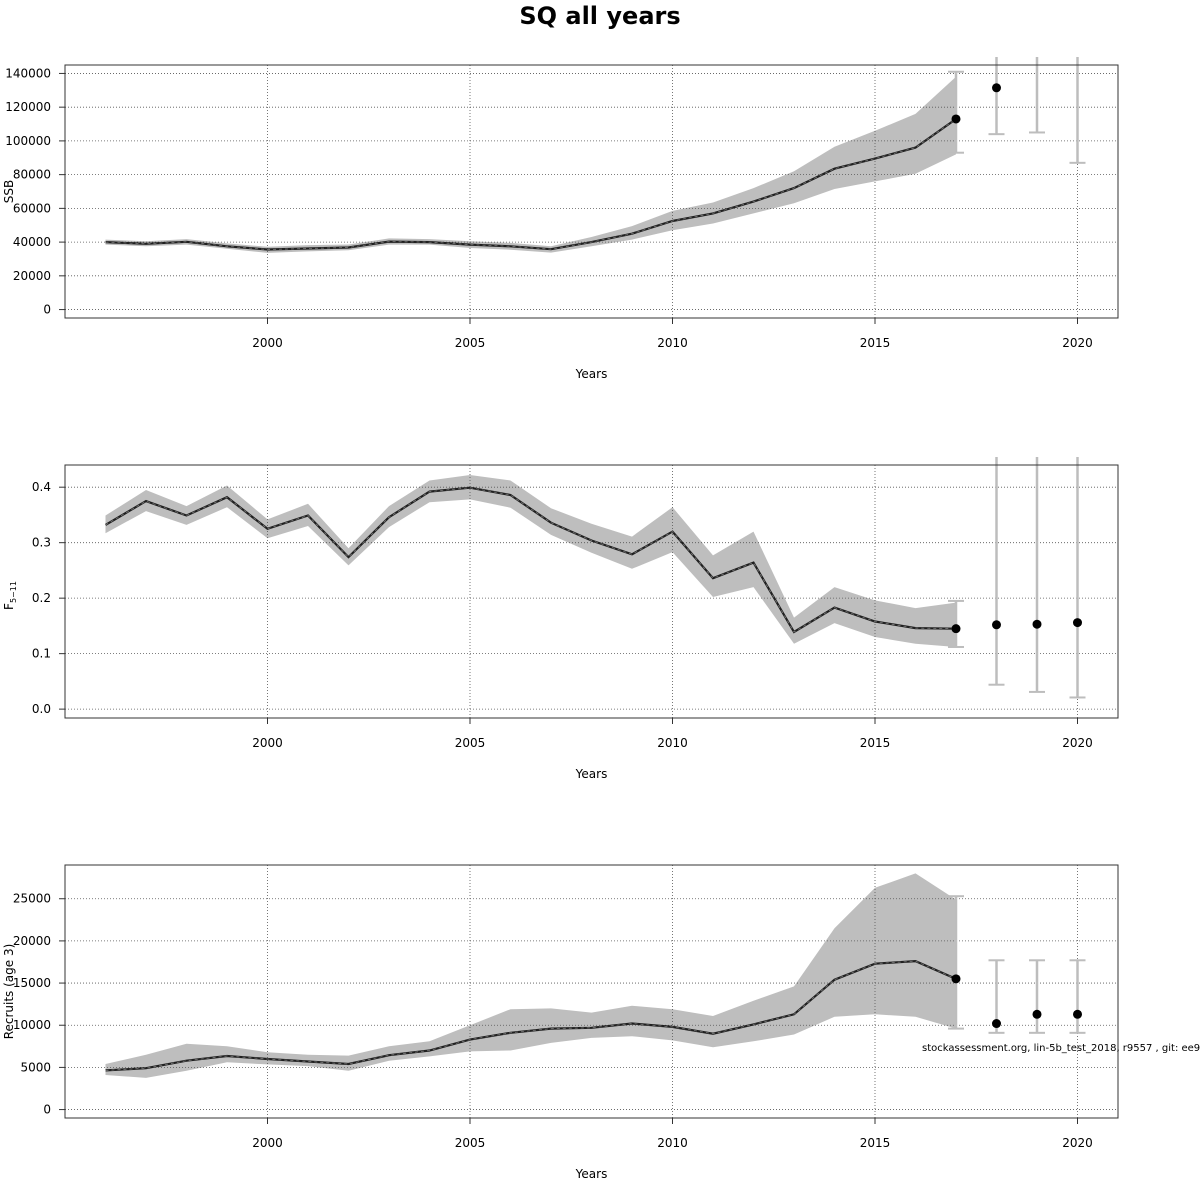  Describe the element at coordinates (267, 743) in the screenshot. I see `f-xtick-label-2000: 2000` at that location.